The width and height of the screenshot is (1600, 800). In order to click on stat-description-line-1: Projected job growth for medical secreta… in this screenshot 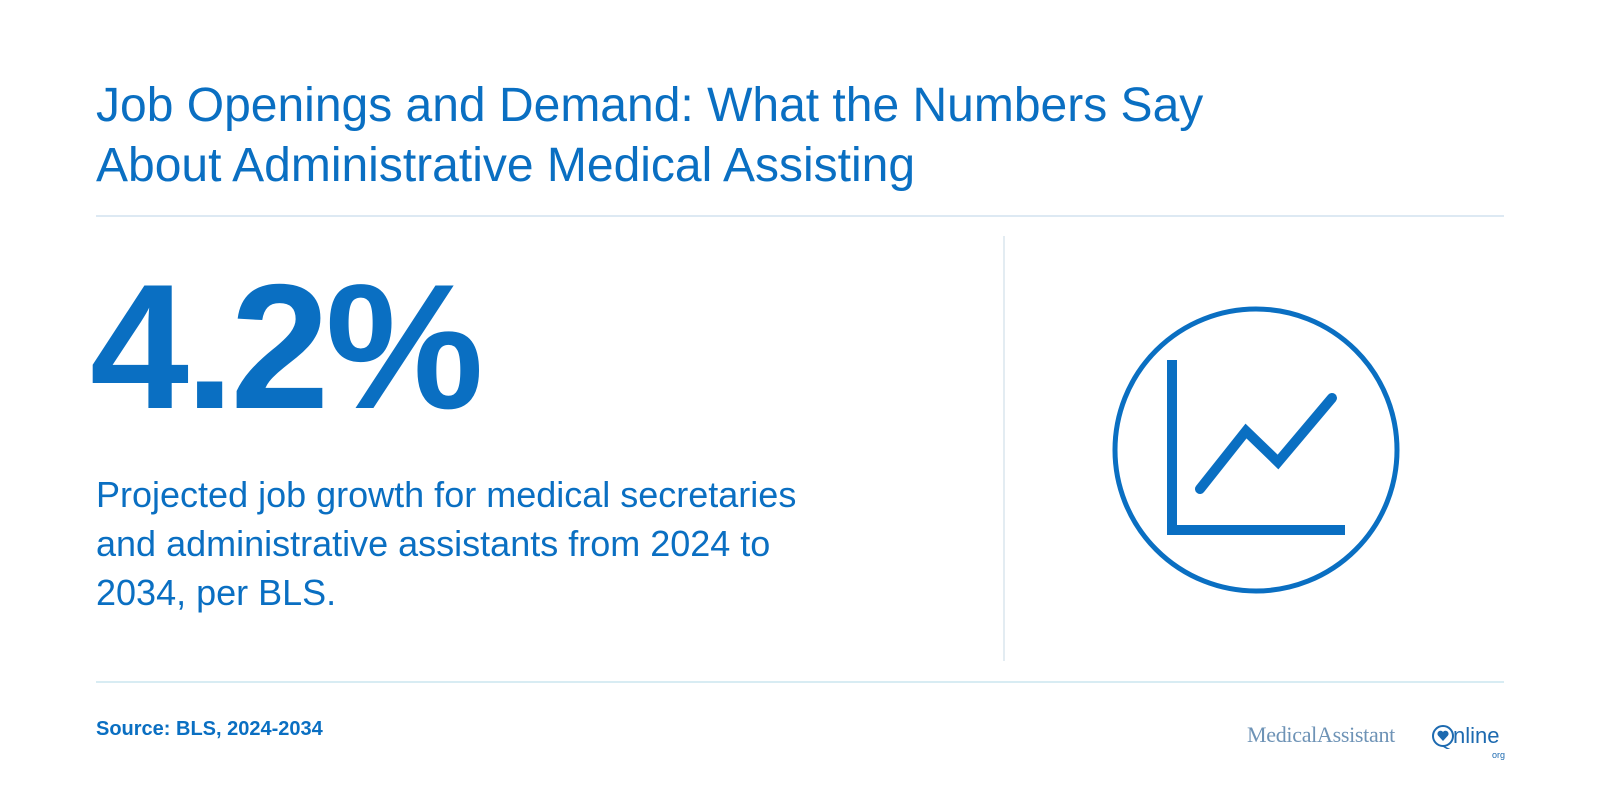, I will do `click(446, 494)`.